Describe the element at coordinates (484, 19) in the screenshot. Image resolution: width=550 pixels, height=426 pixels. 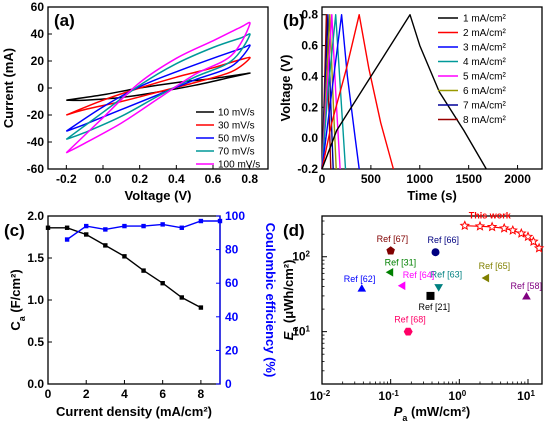
I see `panel-b-legend-label: 1 mA/cm²` at that location.